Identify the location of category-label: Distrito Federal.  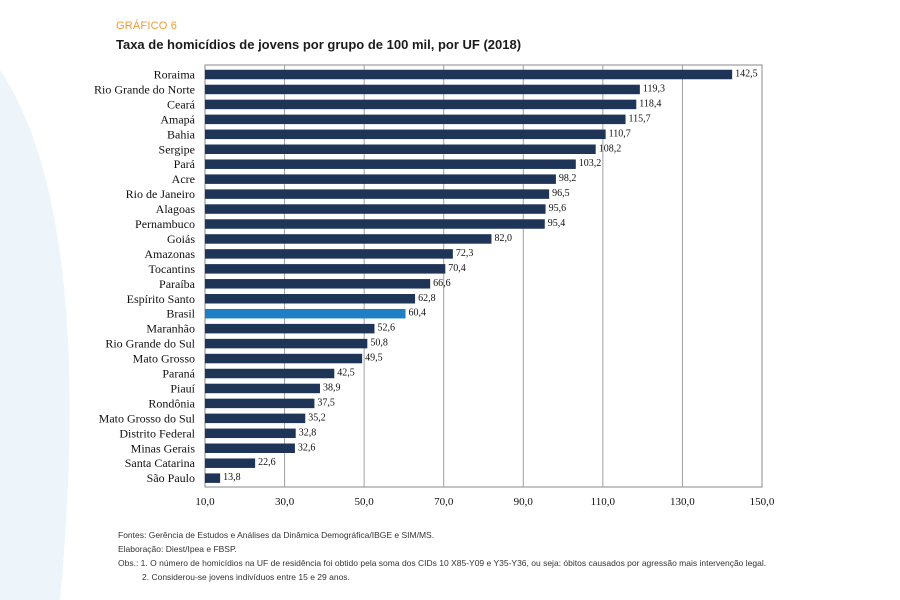
(157, 433).